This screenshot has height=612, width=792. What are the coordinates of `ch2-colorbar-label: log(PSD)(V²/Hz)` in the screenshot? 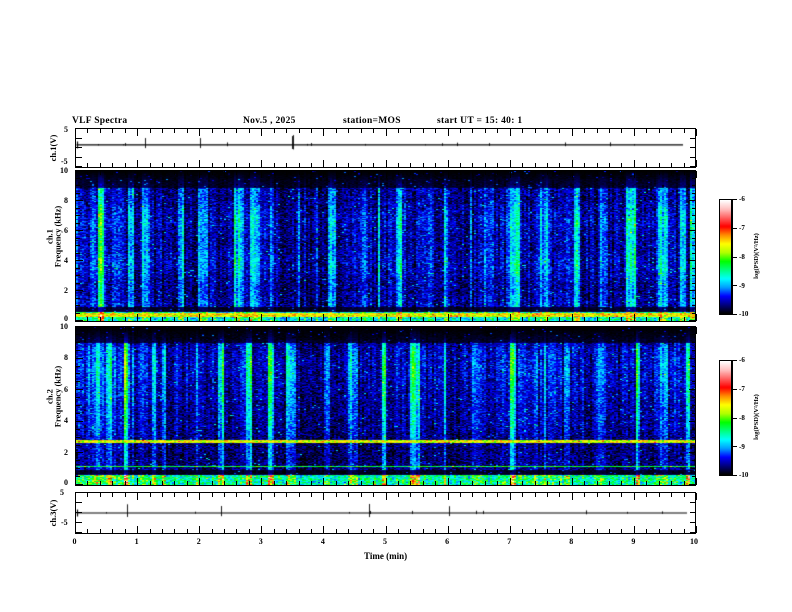 It's located at (756, 417).